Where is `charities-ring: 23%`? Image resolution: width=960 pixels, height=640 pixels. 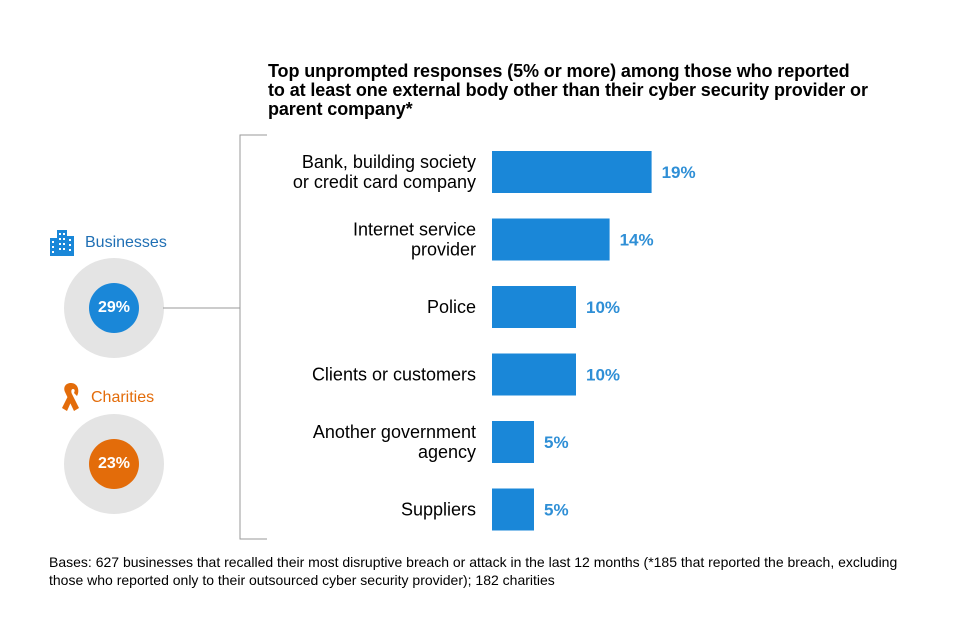 charities-ring: 23% is located at coordinates (114, 464).